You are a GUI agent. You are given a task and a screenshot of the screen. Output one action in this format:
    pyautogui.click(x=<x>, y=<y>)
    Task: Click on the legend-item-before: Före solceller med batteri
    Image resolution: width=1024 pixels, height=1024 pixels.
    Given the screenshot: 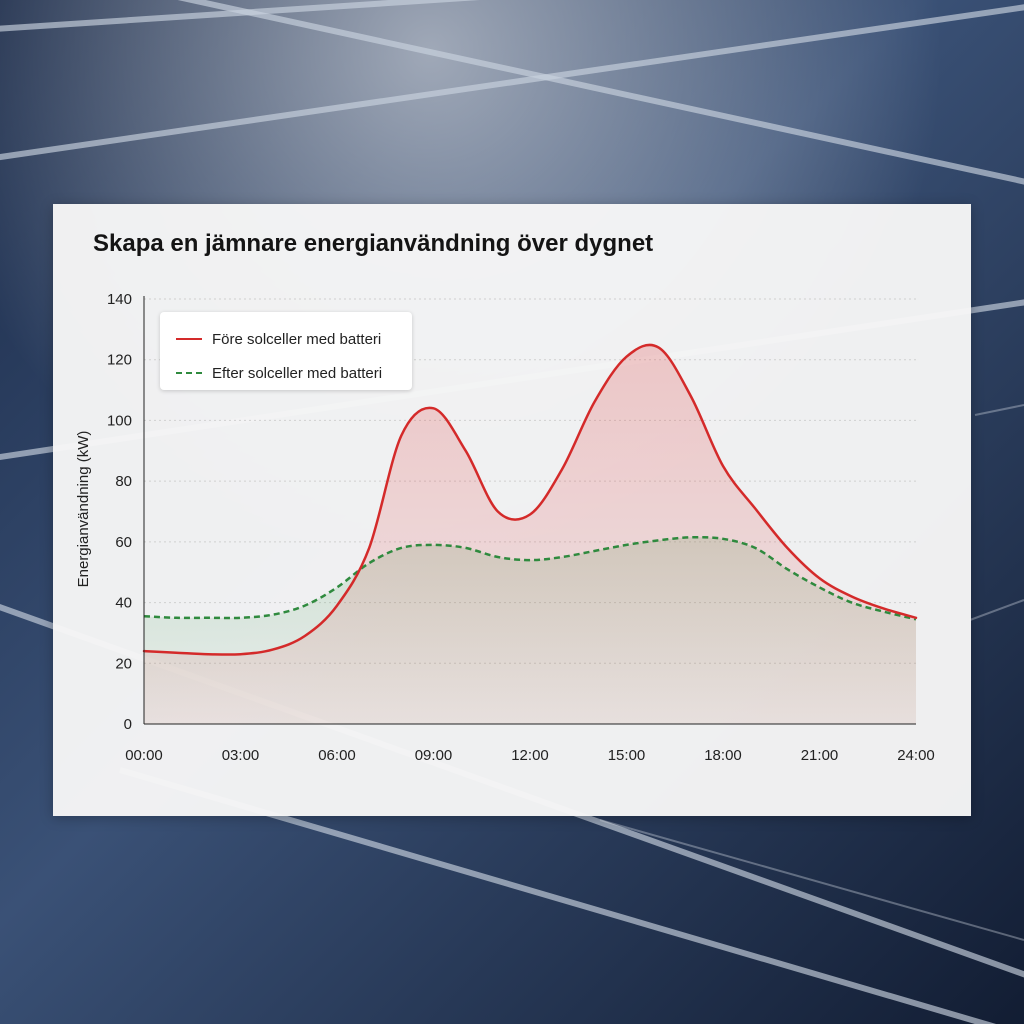 What is the action you would take?
    pyautogui.click(x=278, y=339)
    